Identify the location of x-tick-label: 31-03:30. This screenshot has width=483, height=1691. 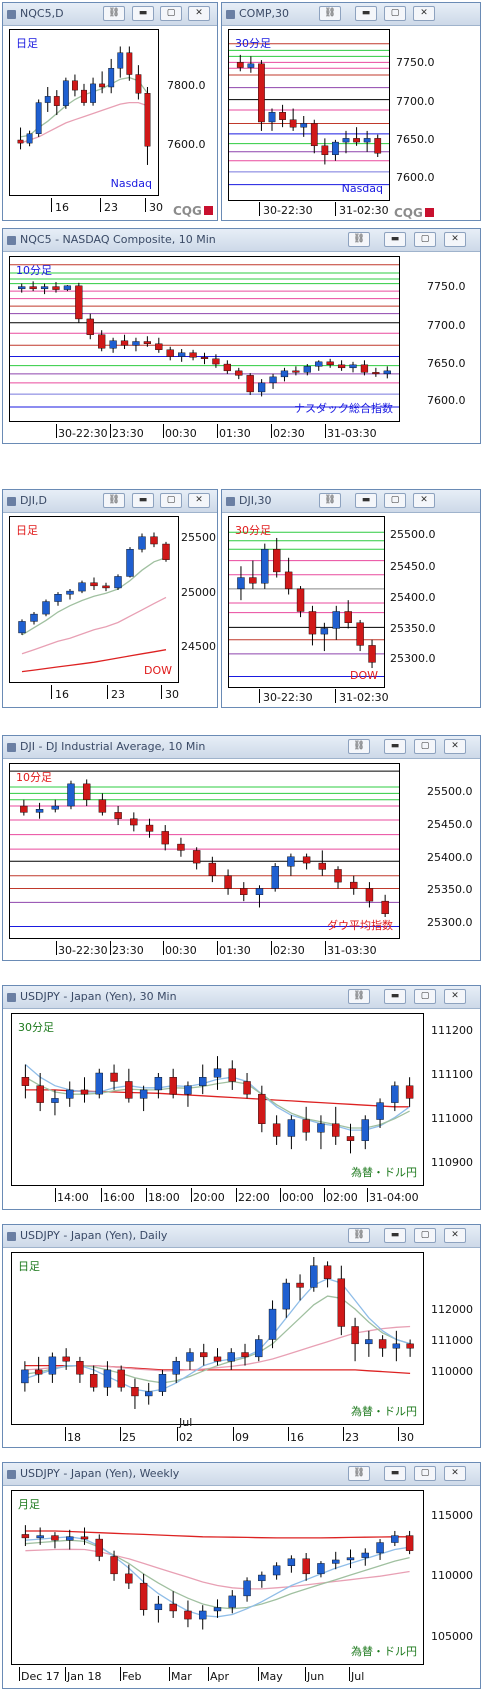
(352, 433).